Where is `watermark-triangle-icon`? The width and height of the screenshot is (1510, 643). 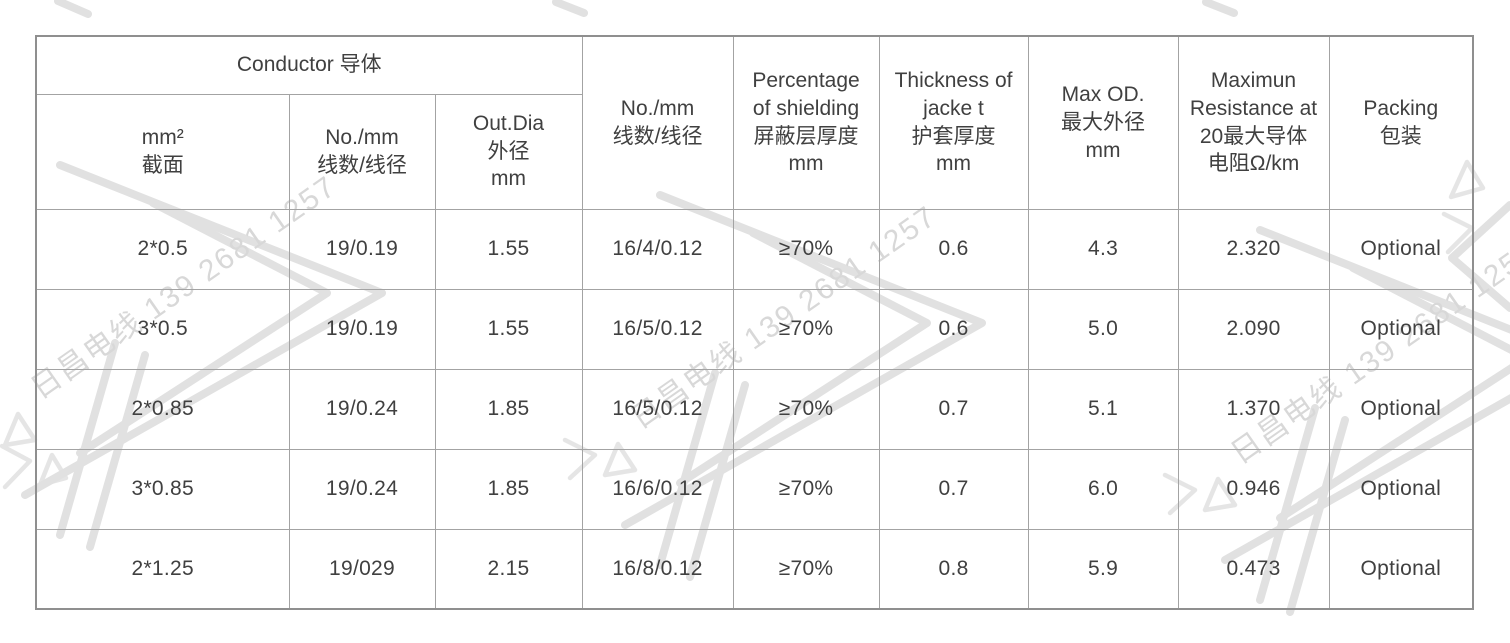 watermark-triangle-icon is located at coordinates (20, 429).